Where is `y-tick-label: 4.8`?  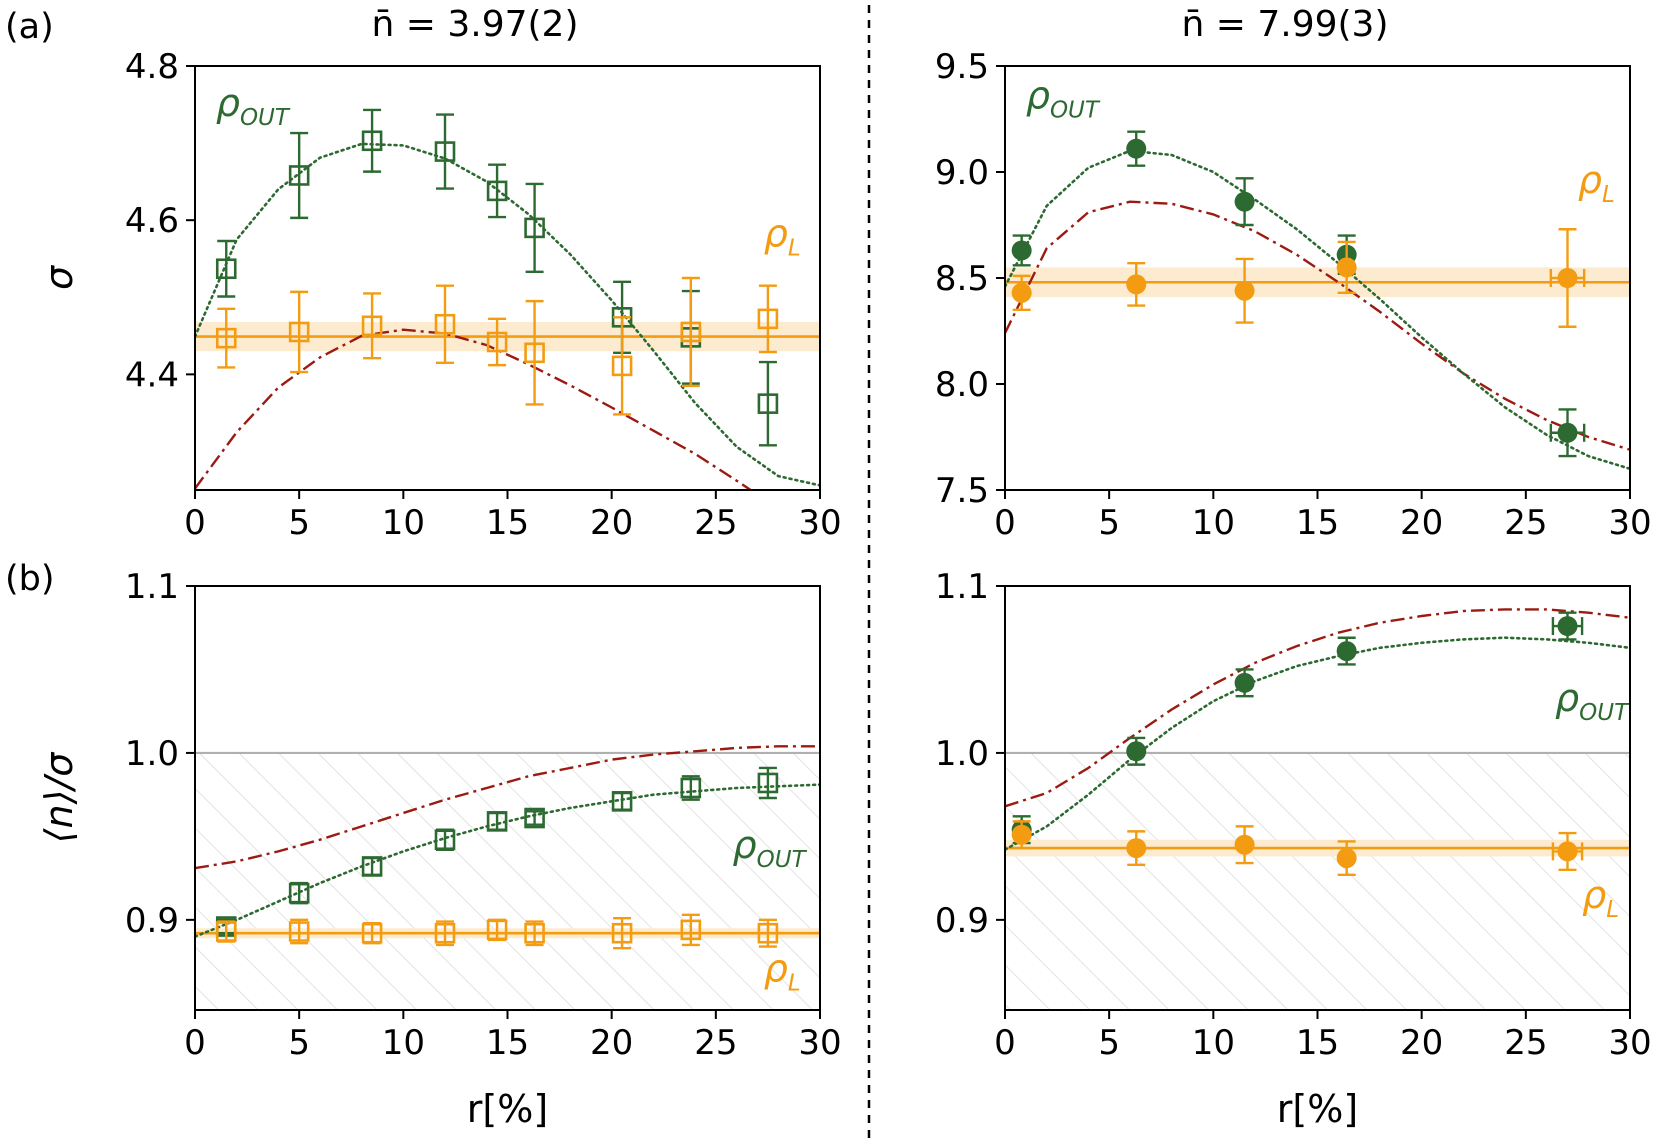
y-tick-label: 4.8 is located at coordinates (152, 67).